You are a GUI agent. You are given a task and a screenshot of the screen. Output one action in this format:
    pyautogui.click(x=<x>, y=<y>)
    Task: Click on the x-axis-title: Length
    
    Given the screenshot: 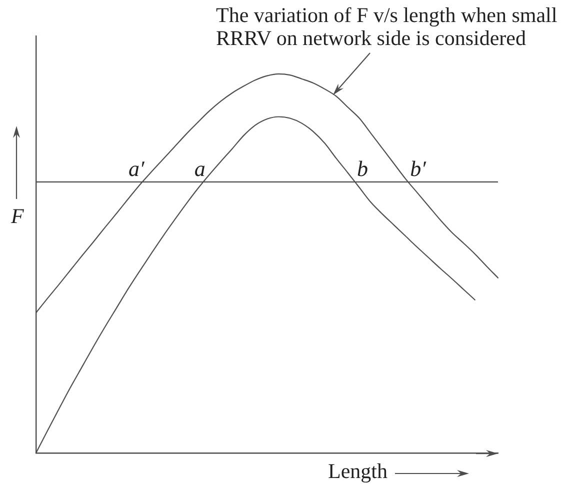 What is the action you would take?
    pyautogui.click(x=358, y=471)
    